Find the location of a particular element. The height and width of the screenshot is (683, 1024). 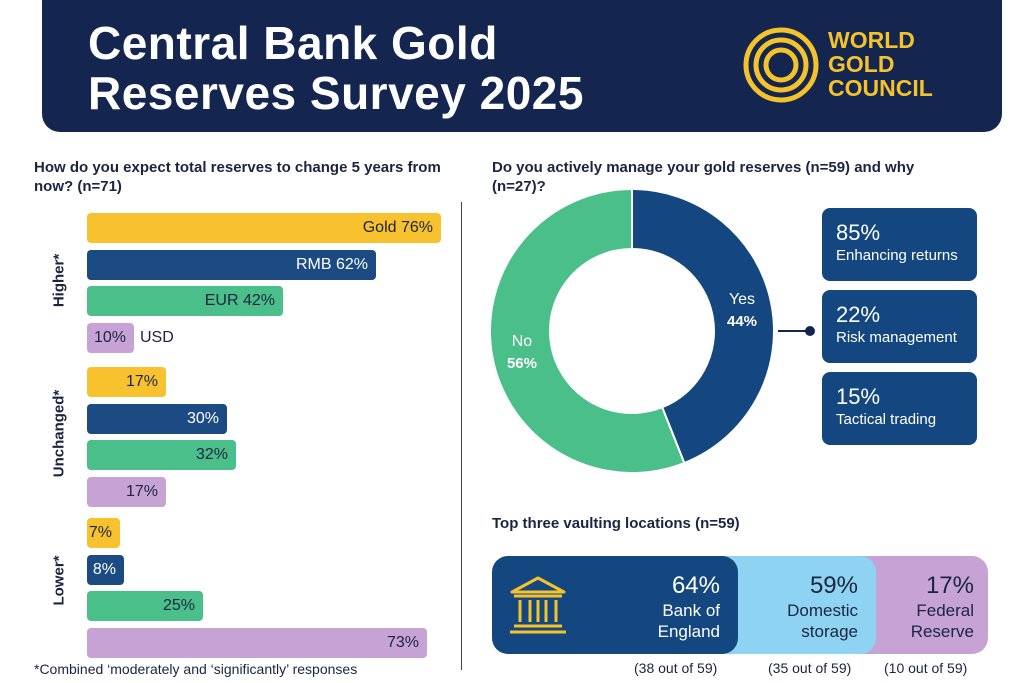

vault-name-line-1: Domestic is located at coordinates (822, 610).